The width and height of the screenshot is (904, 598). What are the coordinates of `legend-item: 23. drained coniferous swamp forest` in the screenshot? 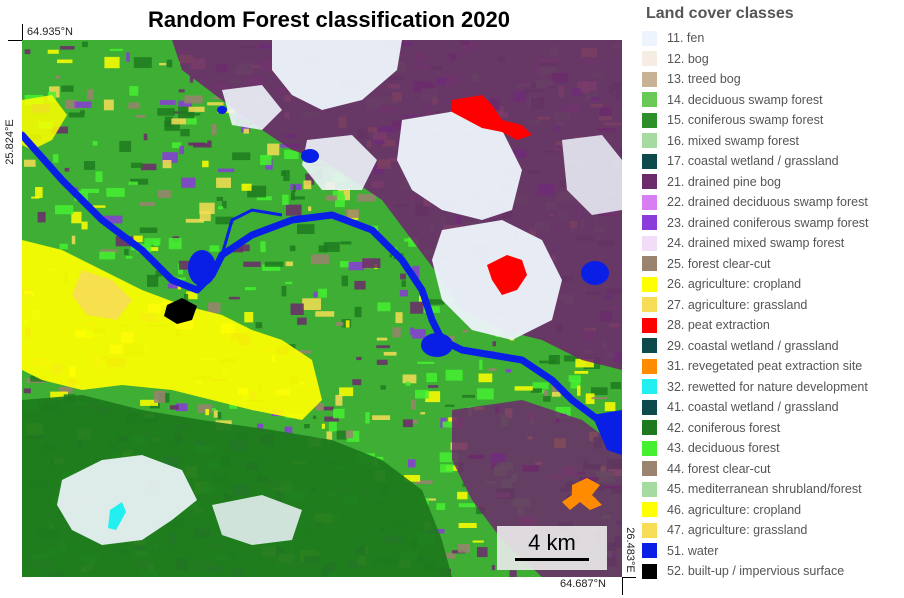 It's located at (772, 223).